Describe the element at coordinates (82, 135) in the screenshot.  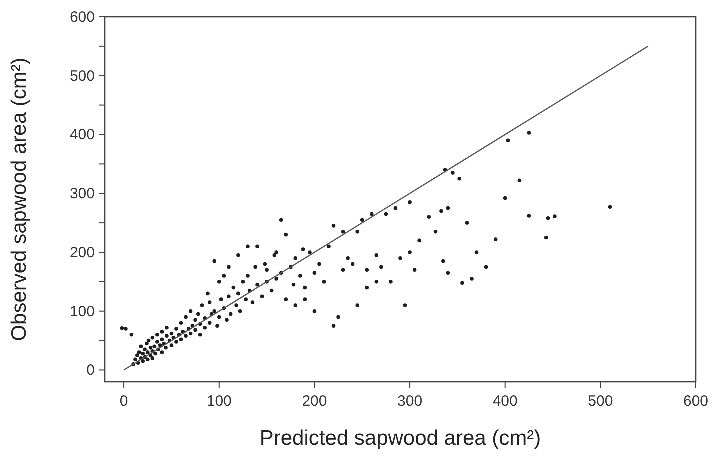
I see `y-tick-label: 400` at that location.